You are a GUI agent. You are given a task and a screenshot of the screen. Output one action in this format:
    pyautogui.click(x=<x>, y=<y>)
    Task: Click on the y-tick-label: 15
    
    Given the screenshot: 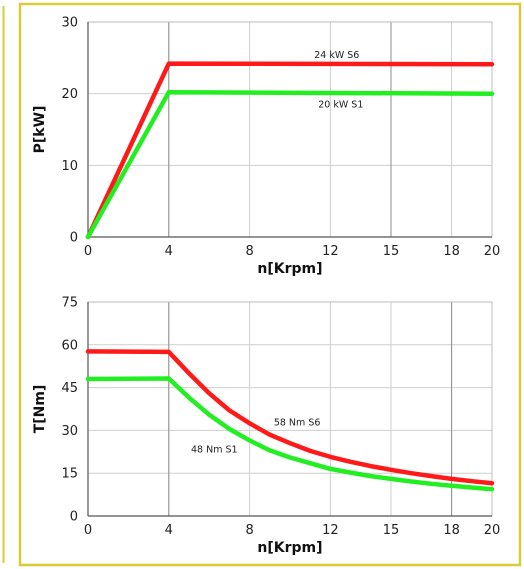 What is the action you would take?
    pyautogui.click(x=69, y=474)
    